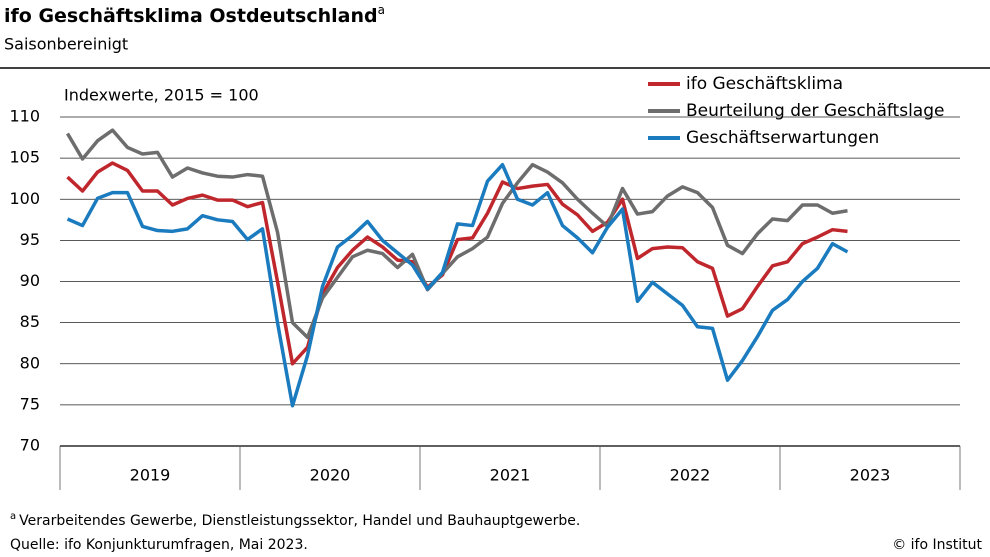 The width and height of the screenshot is (990, 557). Describe the element at coordinates (30, 445) in the screenshot. I see `y-tick-label: 70` at that location.